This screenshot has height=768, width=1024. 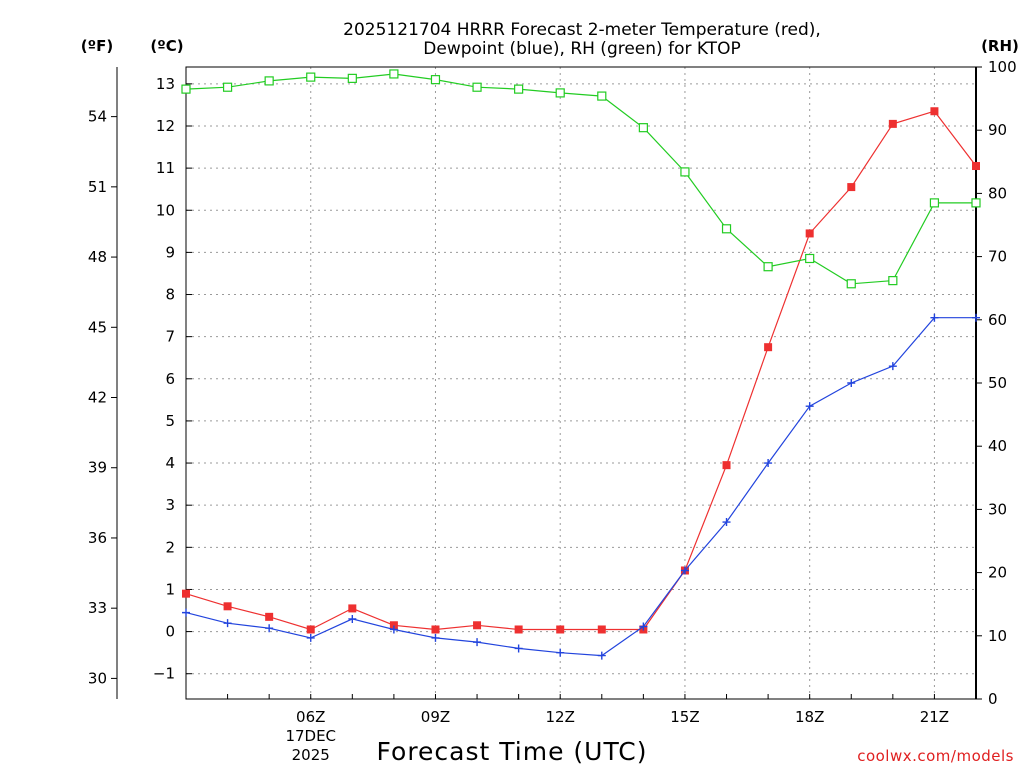 I want to click on celsius-tick-label: 12, so click(x=165, y=126).